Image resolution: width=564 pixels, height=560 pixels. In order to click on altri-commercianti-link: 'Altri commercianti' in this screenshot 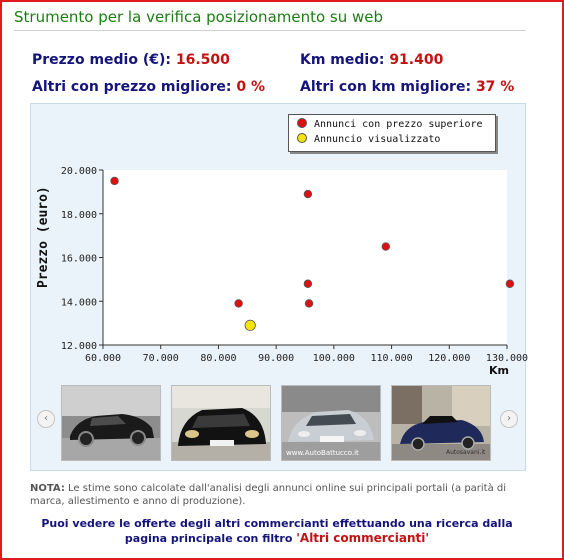, I will do `click(363, 538)`.